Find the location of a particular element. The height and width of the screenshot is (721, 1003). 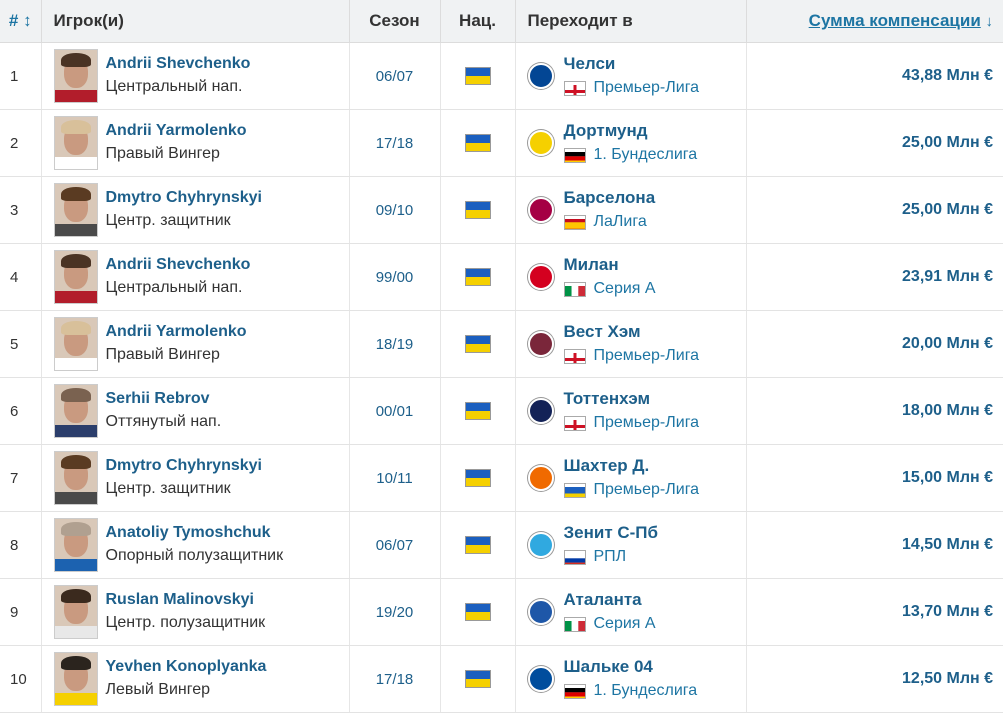

players-header-label: Игрок(и) is located at coordinates (88, 20).